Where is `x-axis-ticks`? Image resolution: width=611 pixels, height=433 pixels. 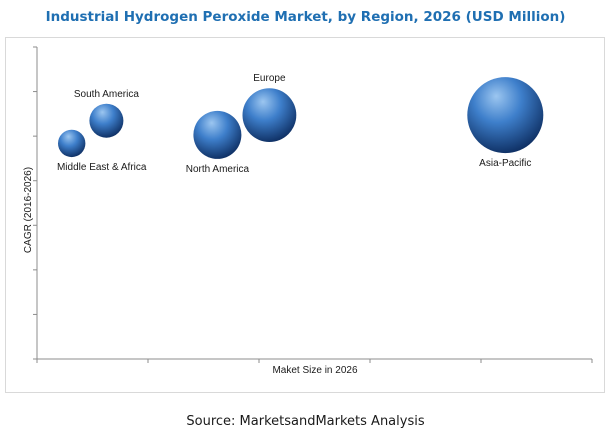
x-axis-ticks is located at coordinates (314, 361).